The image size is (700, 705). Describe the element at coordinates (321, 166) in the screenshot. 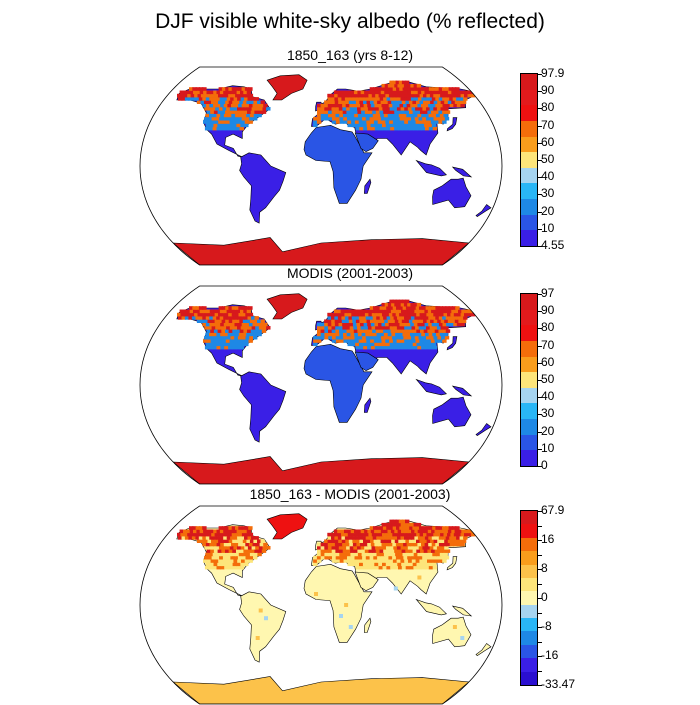

I see `panel-1-map` at that location.